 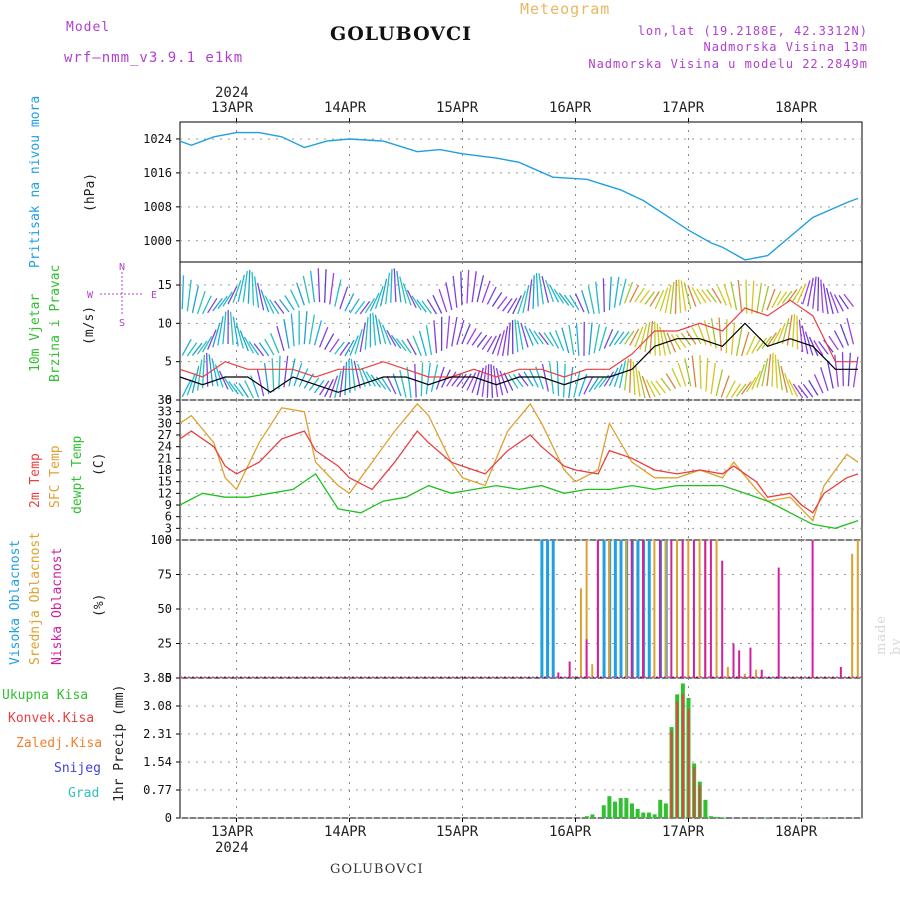 I want to click on top-date-tick: 18APR, so click(x=796, y=108).